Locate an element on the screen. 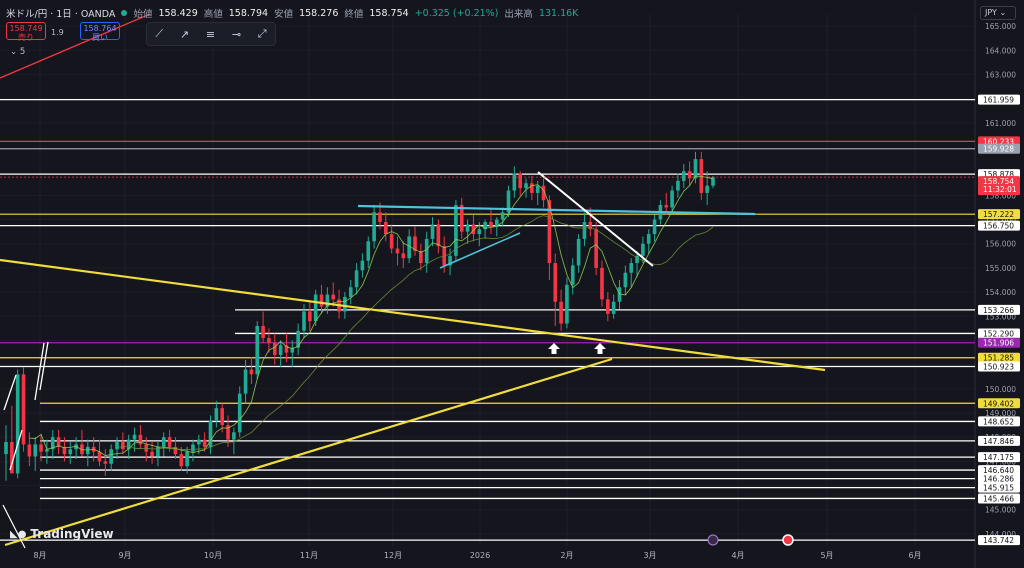 The image size is (1024, 568). indicator-toggle: ⌄ 5 is located at coordinates (18, 52).